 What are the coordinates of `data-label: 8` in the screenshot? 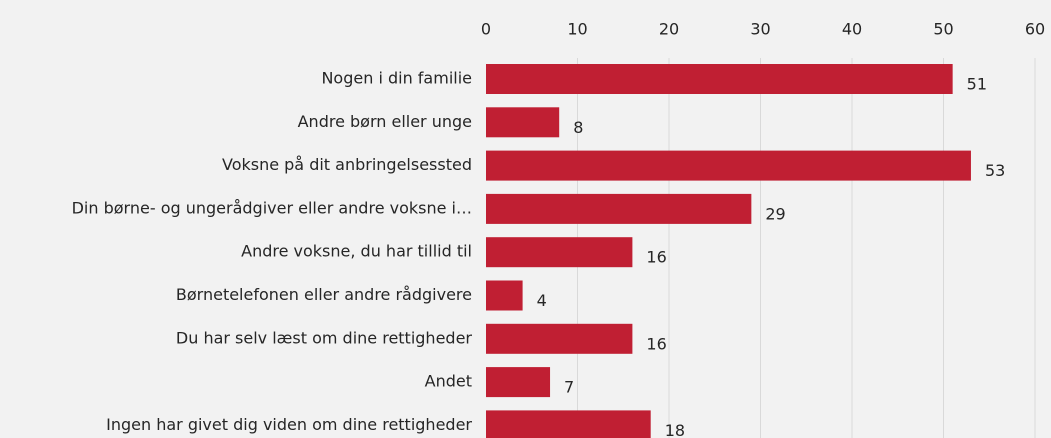 It's located at (578, 127).